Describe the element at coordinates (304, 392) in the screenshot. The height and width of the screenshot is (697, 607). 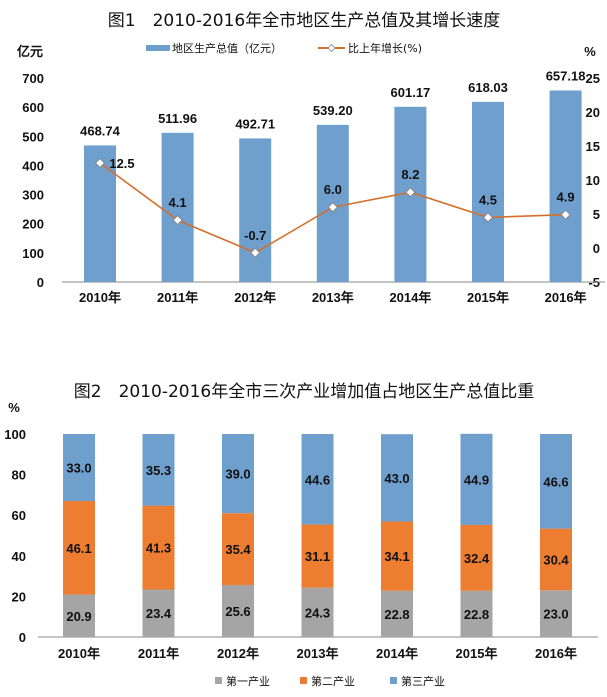
I see `chart2-title: 图2 2010-2016年全市三次产业增加值占地区生产总值比重` at that location.